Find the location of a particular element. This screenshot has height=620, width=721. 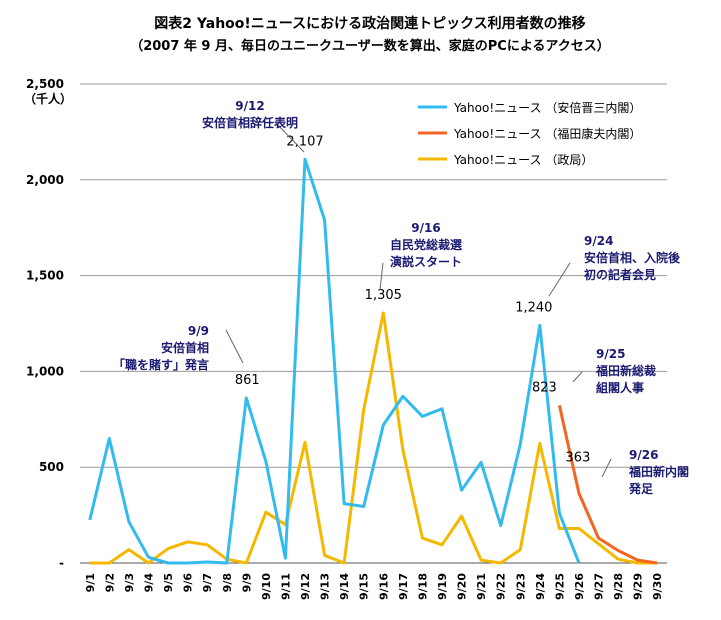

x-tick-label: 9/21 is located at coordinates (481, 586).